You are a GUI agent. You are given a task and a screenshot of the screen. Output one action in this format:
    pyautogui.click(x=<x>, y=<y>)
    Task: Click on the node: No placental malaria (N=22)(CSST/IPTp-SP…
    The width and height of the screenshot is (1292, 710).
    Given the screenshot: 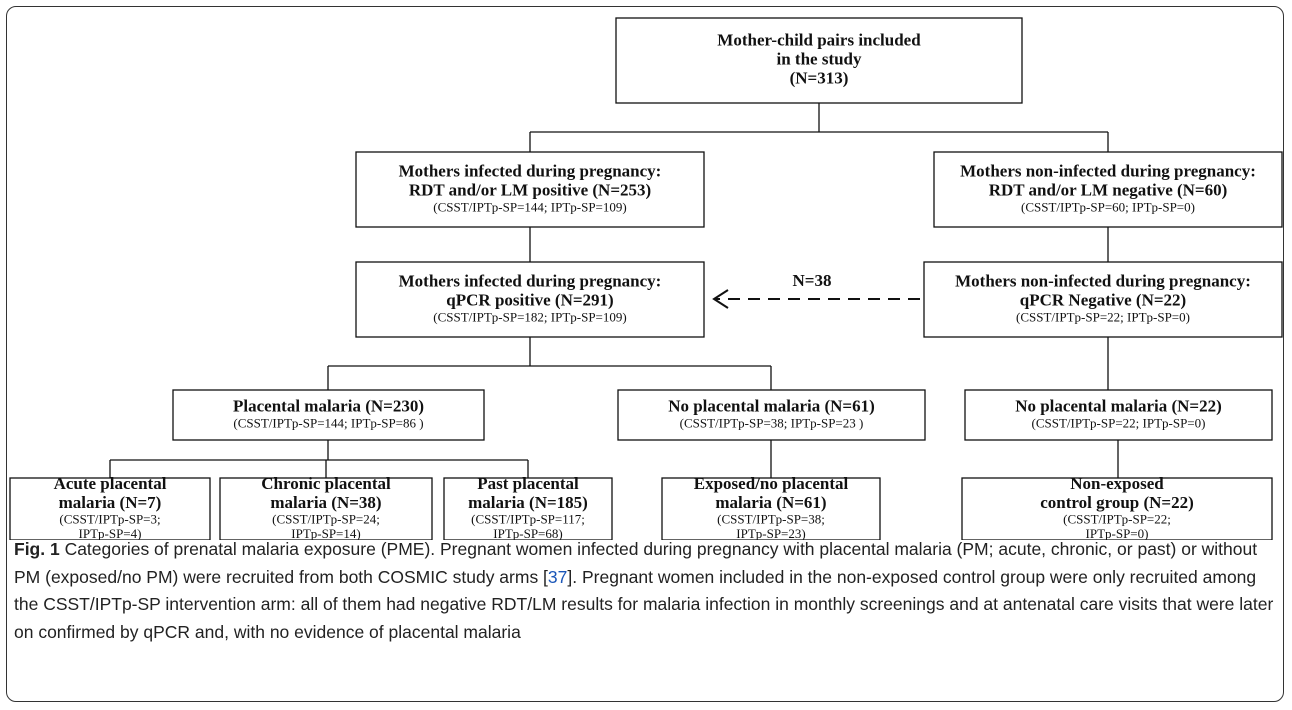 What is the action you would take?
    pyautogui.click(x=1118, y=415)
    